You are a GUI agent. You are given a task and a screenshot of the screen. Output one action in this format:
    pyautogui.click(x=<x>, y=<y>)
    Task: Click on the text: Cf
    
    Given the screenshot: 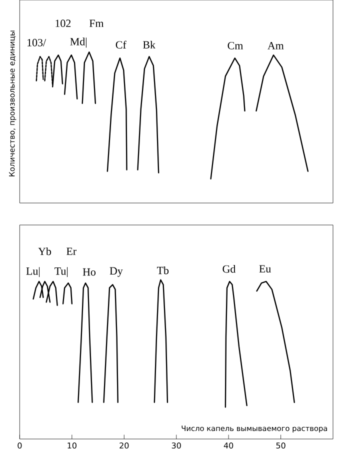 What is the action you would take?
    pyautogui.click(x=121, y=44)
    